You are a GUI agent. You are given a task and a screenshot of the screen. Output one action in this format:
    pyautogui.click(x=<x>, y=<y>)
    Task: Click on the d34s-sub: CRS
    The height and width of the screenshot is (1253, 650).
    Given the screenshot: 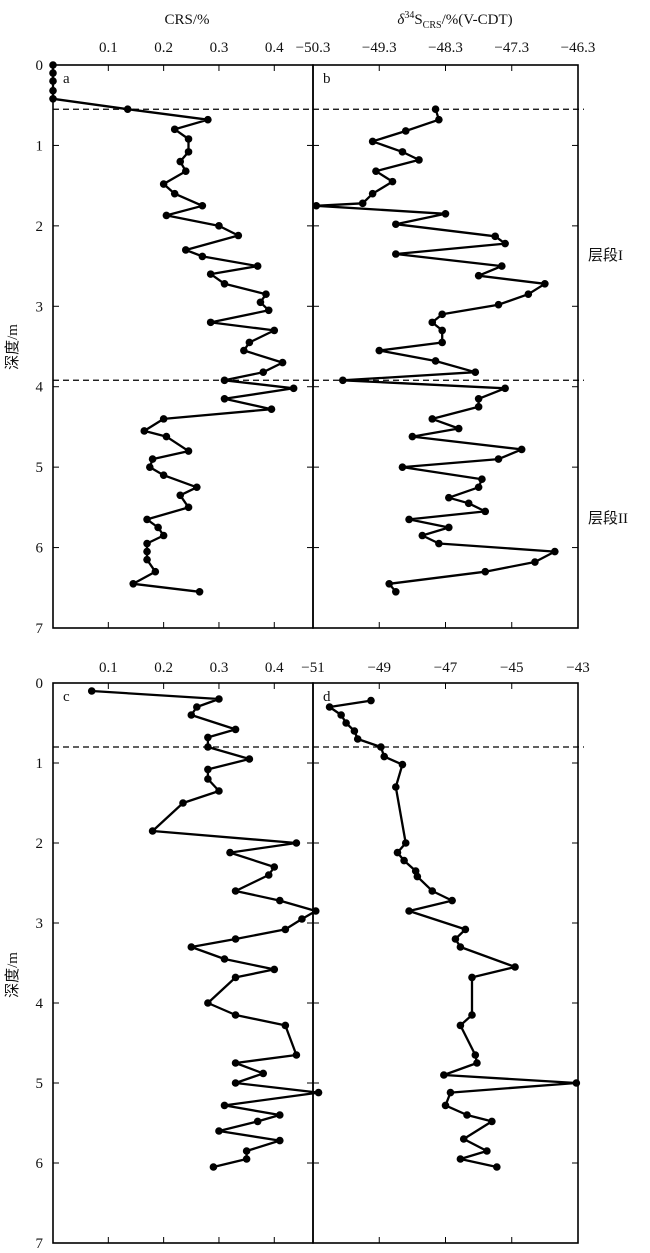 What is the action you would take?
    pyautogui.click(x=432, y=25)
    